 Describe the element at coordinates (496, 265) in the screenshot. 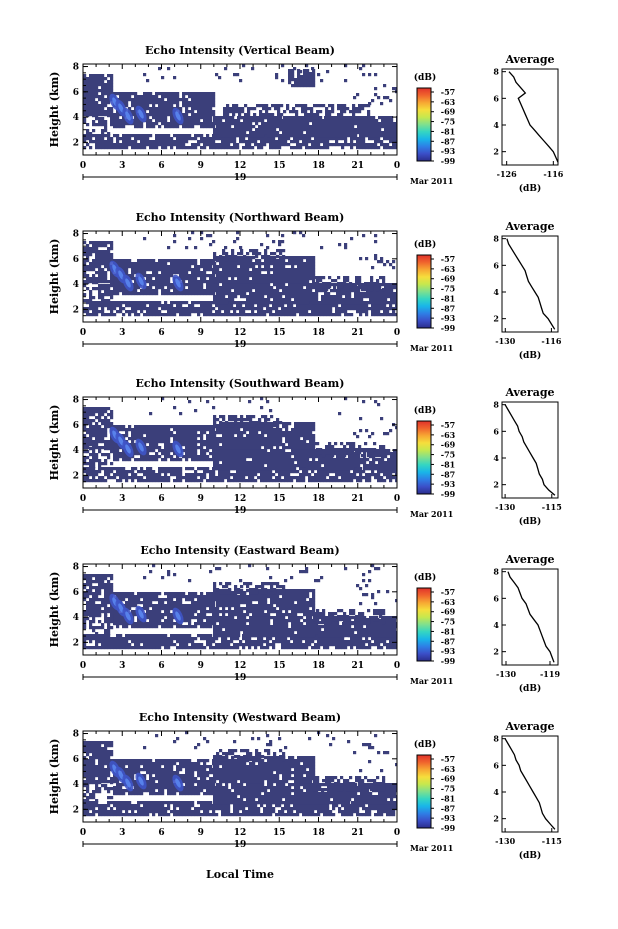

I see `average-y-tick-label: 6` at that location.